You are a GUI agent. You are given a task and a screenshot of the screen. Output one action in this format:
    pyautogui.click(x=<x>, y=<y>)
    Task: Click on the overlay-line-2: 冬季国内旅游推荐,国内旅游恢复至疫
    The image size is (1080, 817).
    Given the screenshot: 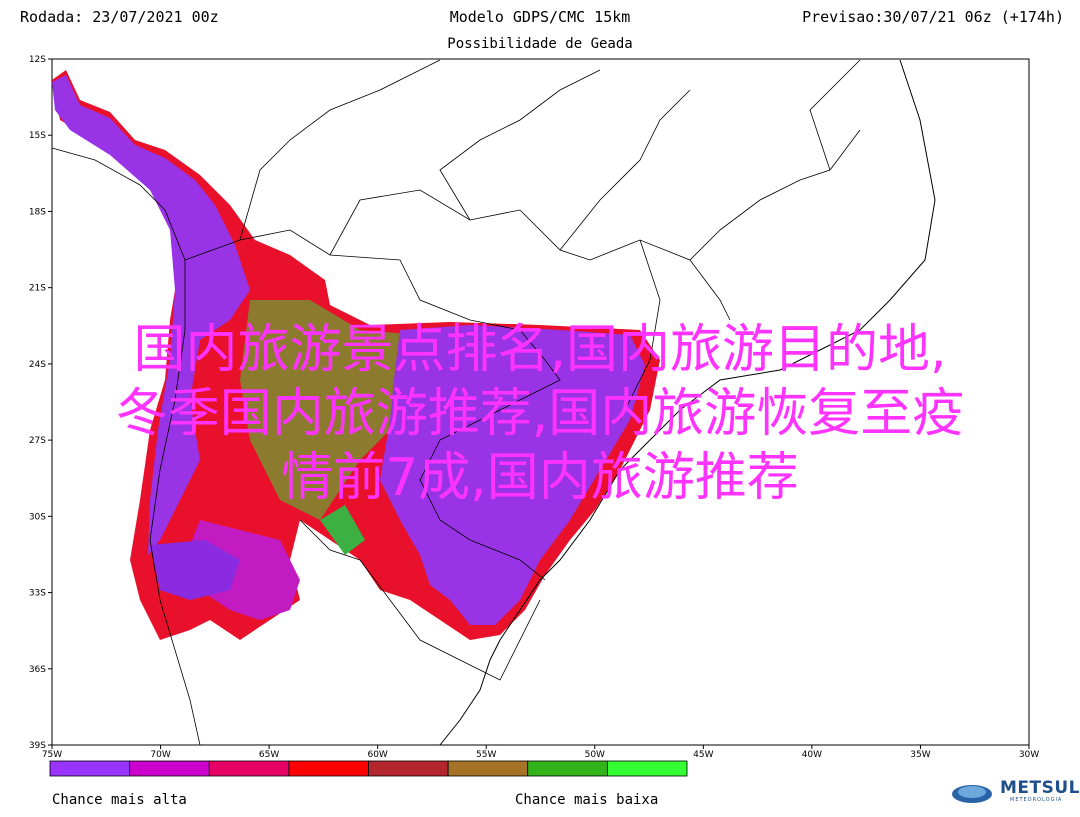 What is the action you would take?
    pyautogui.click(x=540, y=414)
    